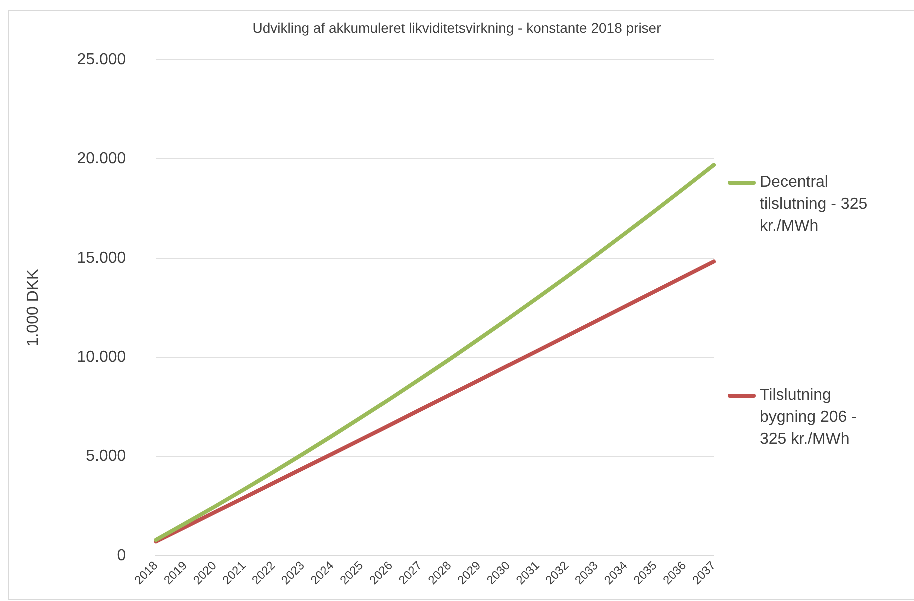  I want to click on y-tick-label: 15.000, so click(101, 258).